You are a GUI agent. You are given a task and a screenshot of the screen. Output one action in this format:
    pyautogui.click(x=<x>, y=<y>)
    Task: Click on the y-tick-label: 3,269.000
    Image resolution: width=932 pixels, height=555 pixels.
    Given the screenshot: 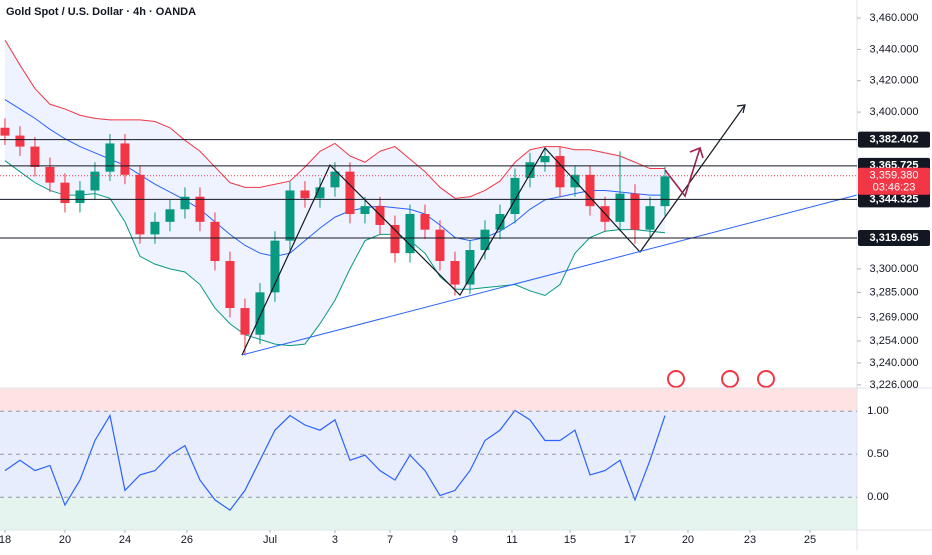 What is the action you would take?
    pyautogui.click(x=894, y=317)
    